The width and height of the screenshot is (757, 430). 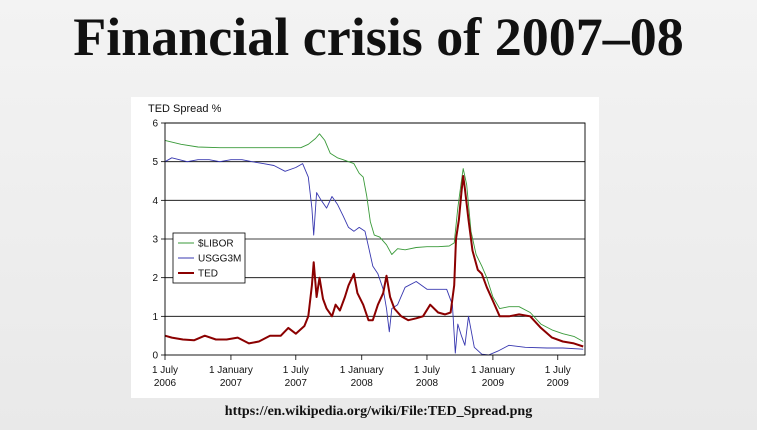 I want to click on y-tick-label: 5, so click(x=155, y=162).